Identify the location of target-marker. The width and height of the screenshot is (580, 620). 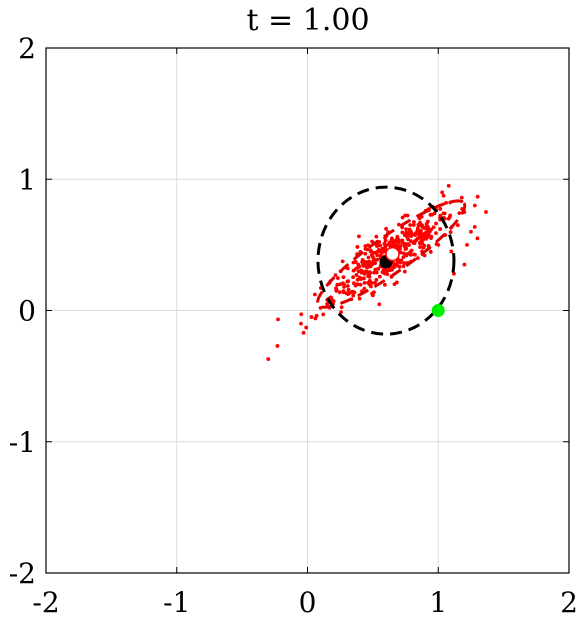
(438, 310).